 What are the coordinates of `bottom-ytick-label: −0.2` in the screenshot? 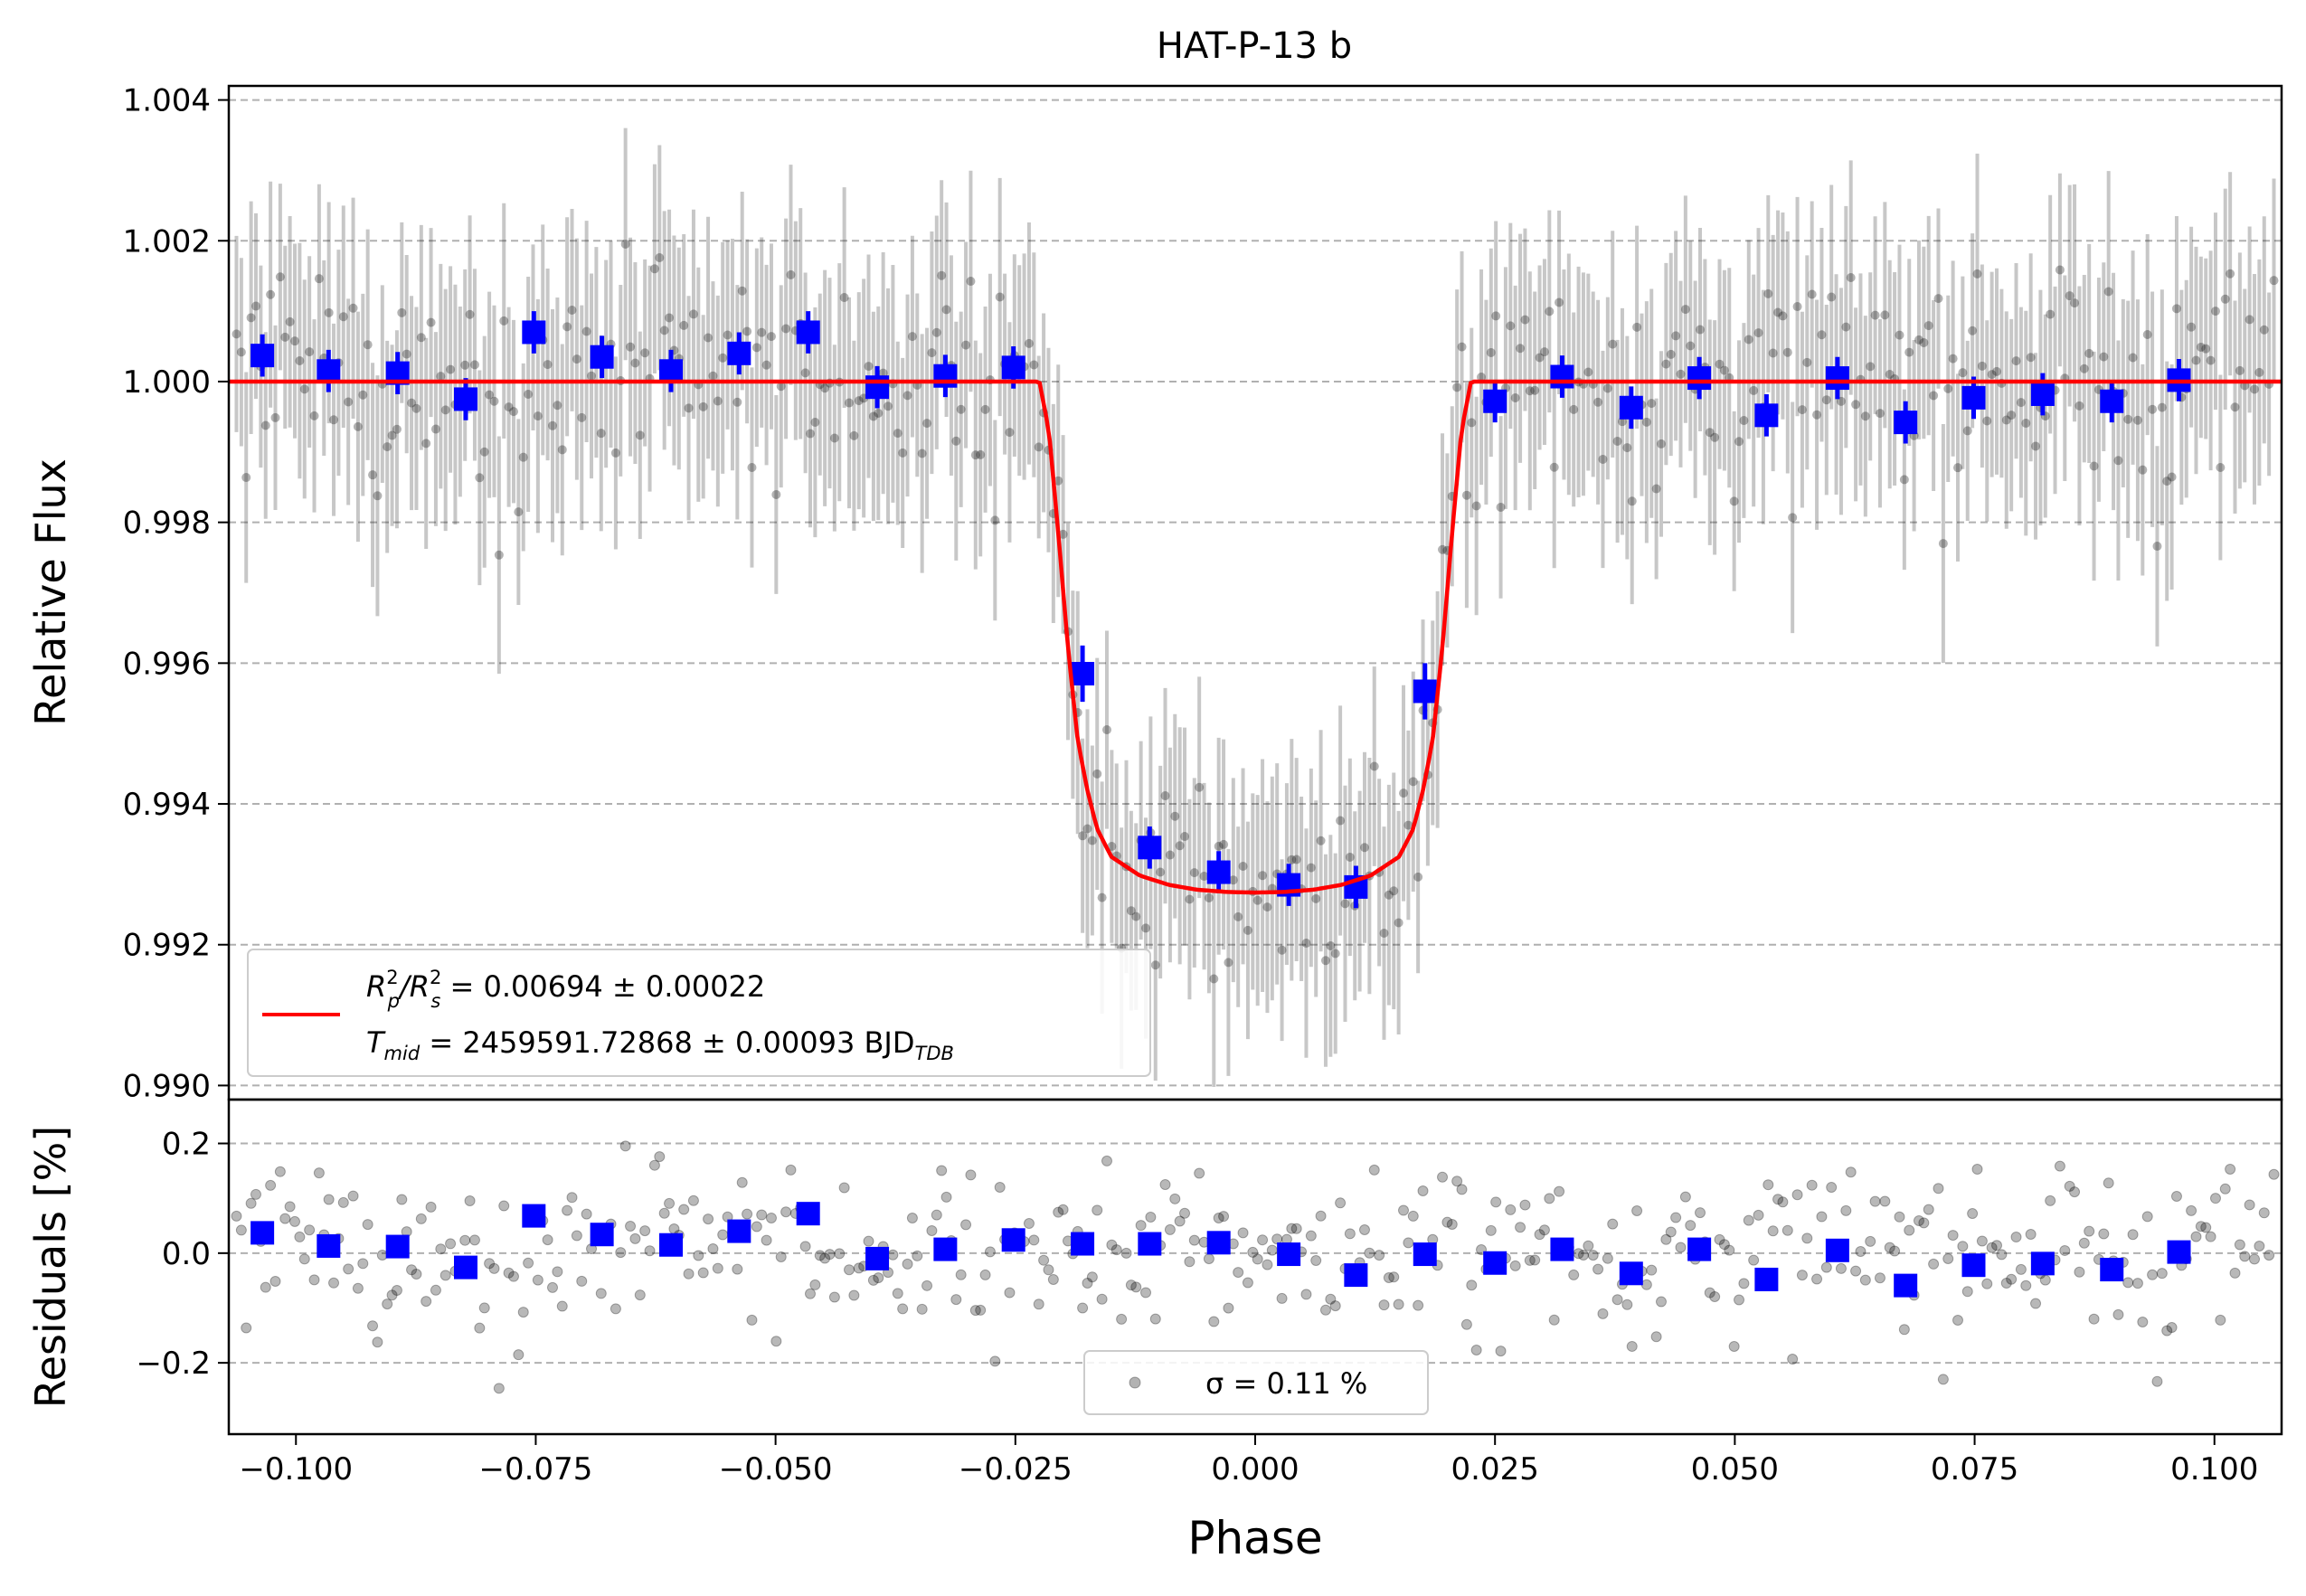 It's located at (173, 1364).